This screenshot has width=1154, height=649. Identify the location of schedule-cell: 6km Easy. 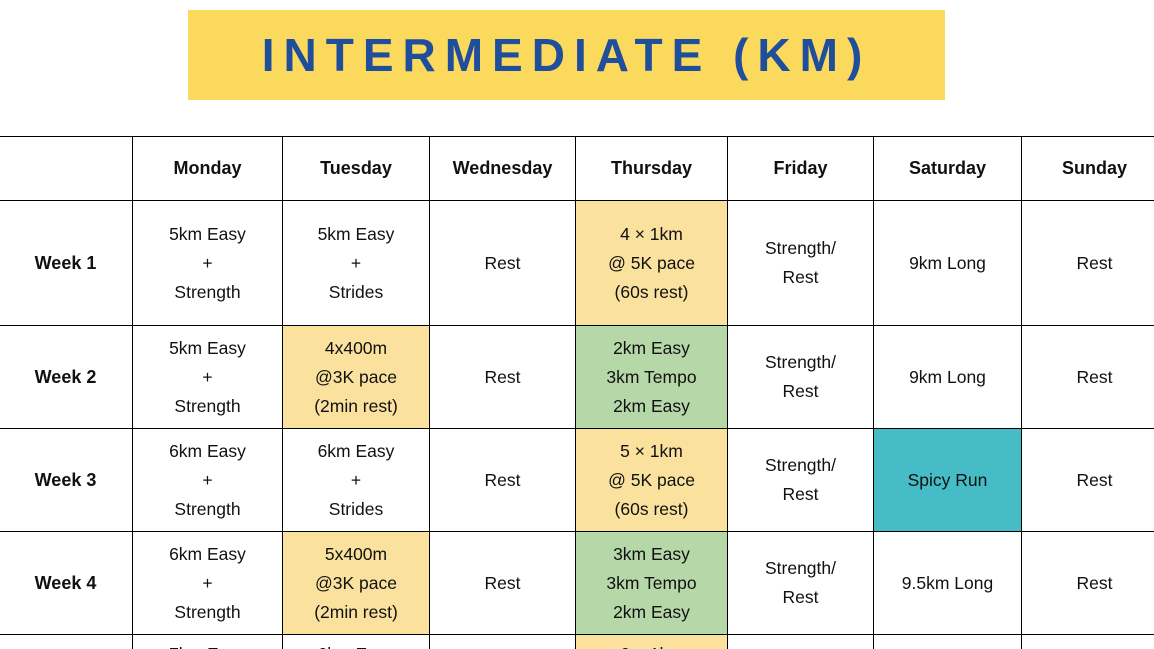
(356, 641).